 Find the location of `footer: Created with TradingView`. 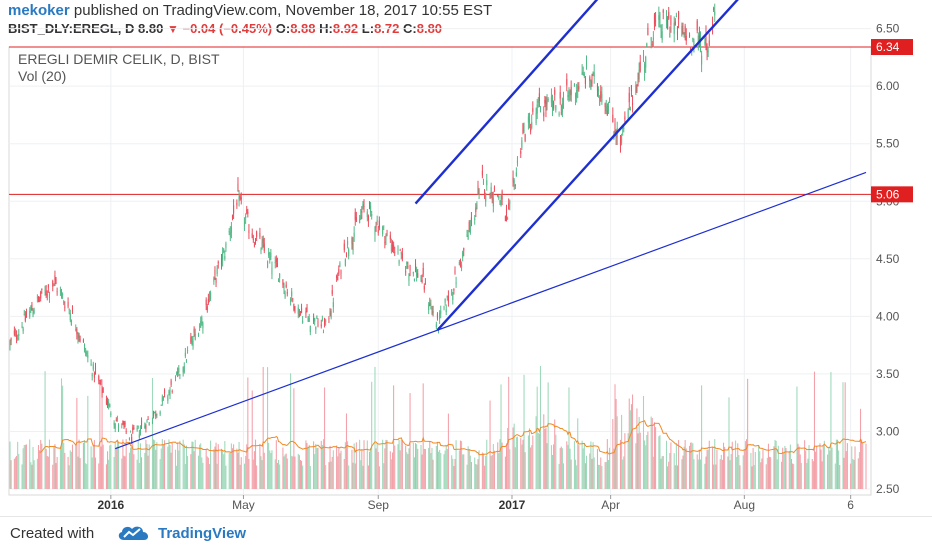

footer: Created with TradingView is located at coordinates (466, 533).